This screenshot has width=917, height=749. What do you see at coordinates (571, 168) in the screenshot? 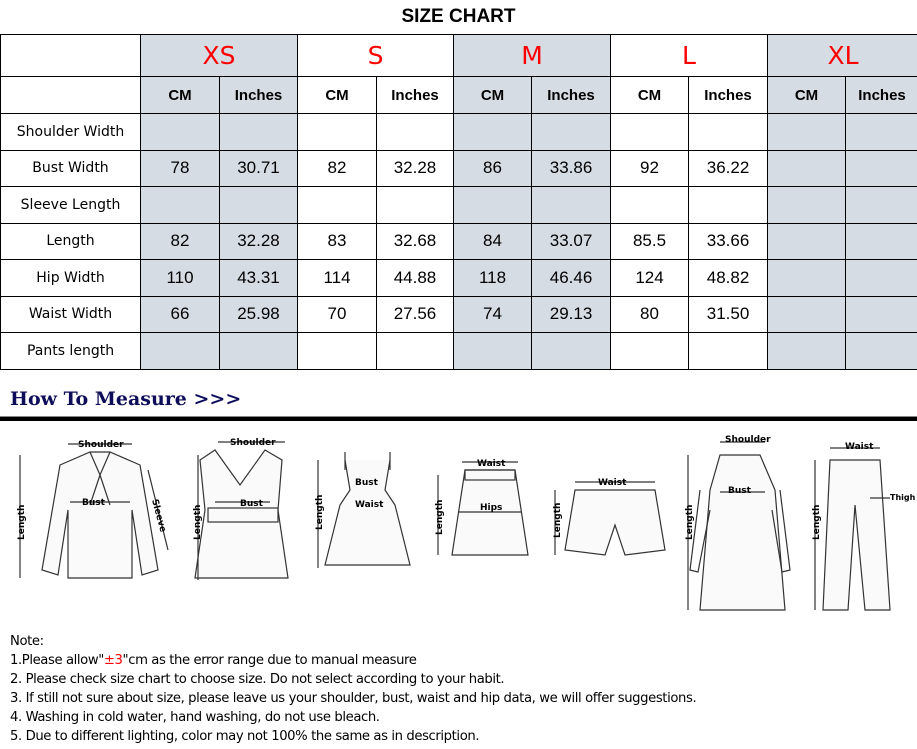
I see `value-cell: 33.86` at bounding box center [571, 168].